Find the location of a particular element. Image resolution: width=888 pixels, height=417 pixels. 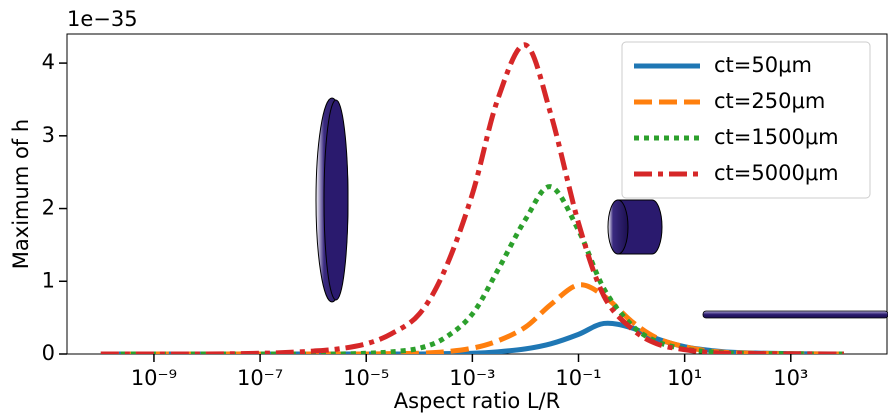

y-tick-label: 1 is located at coordinates (48, 280).